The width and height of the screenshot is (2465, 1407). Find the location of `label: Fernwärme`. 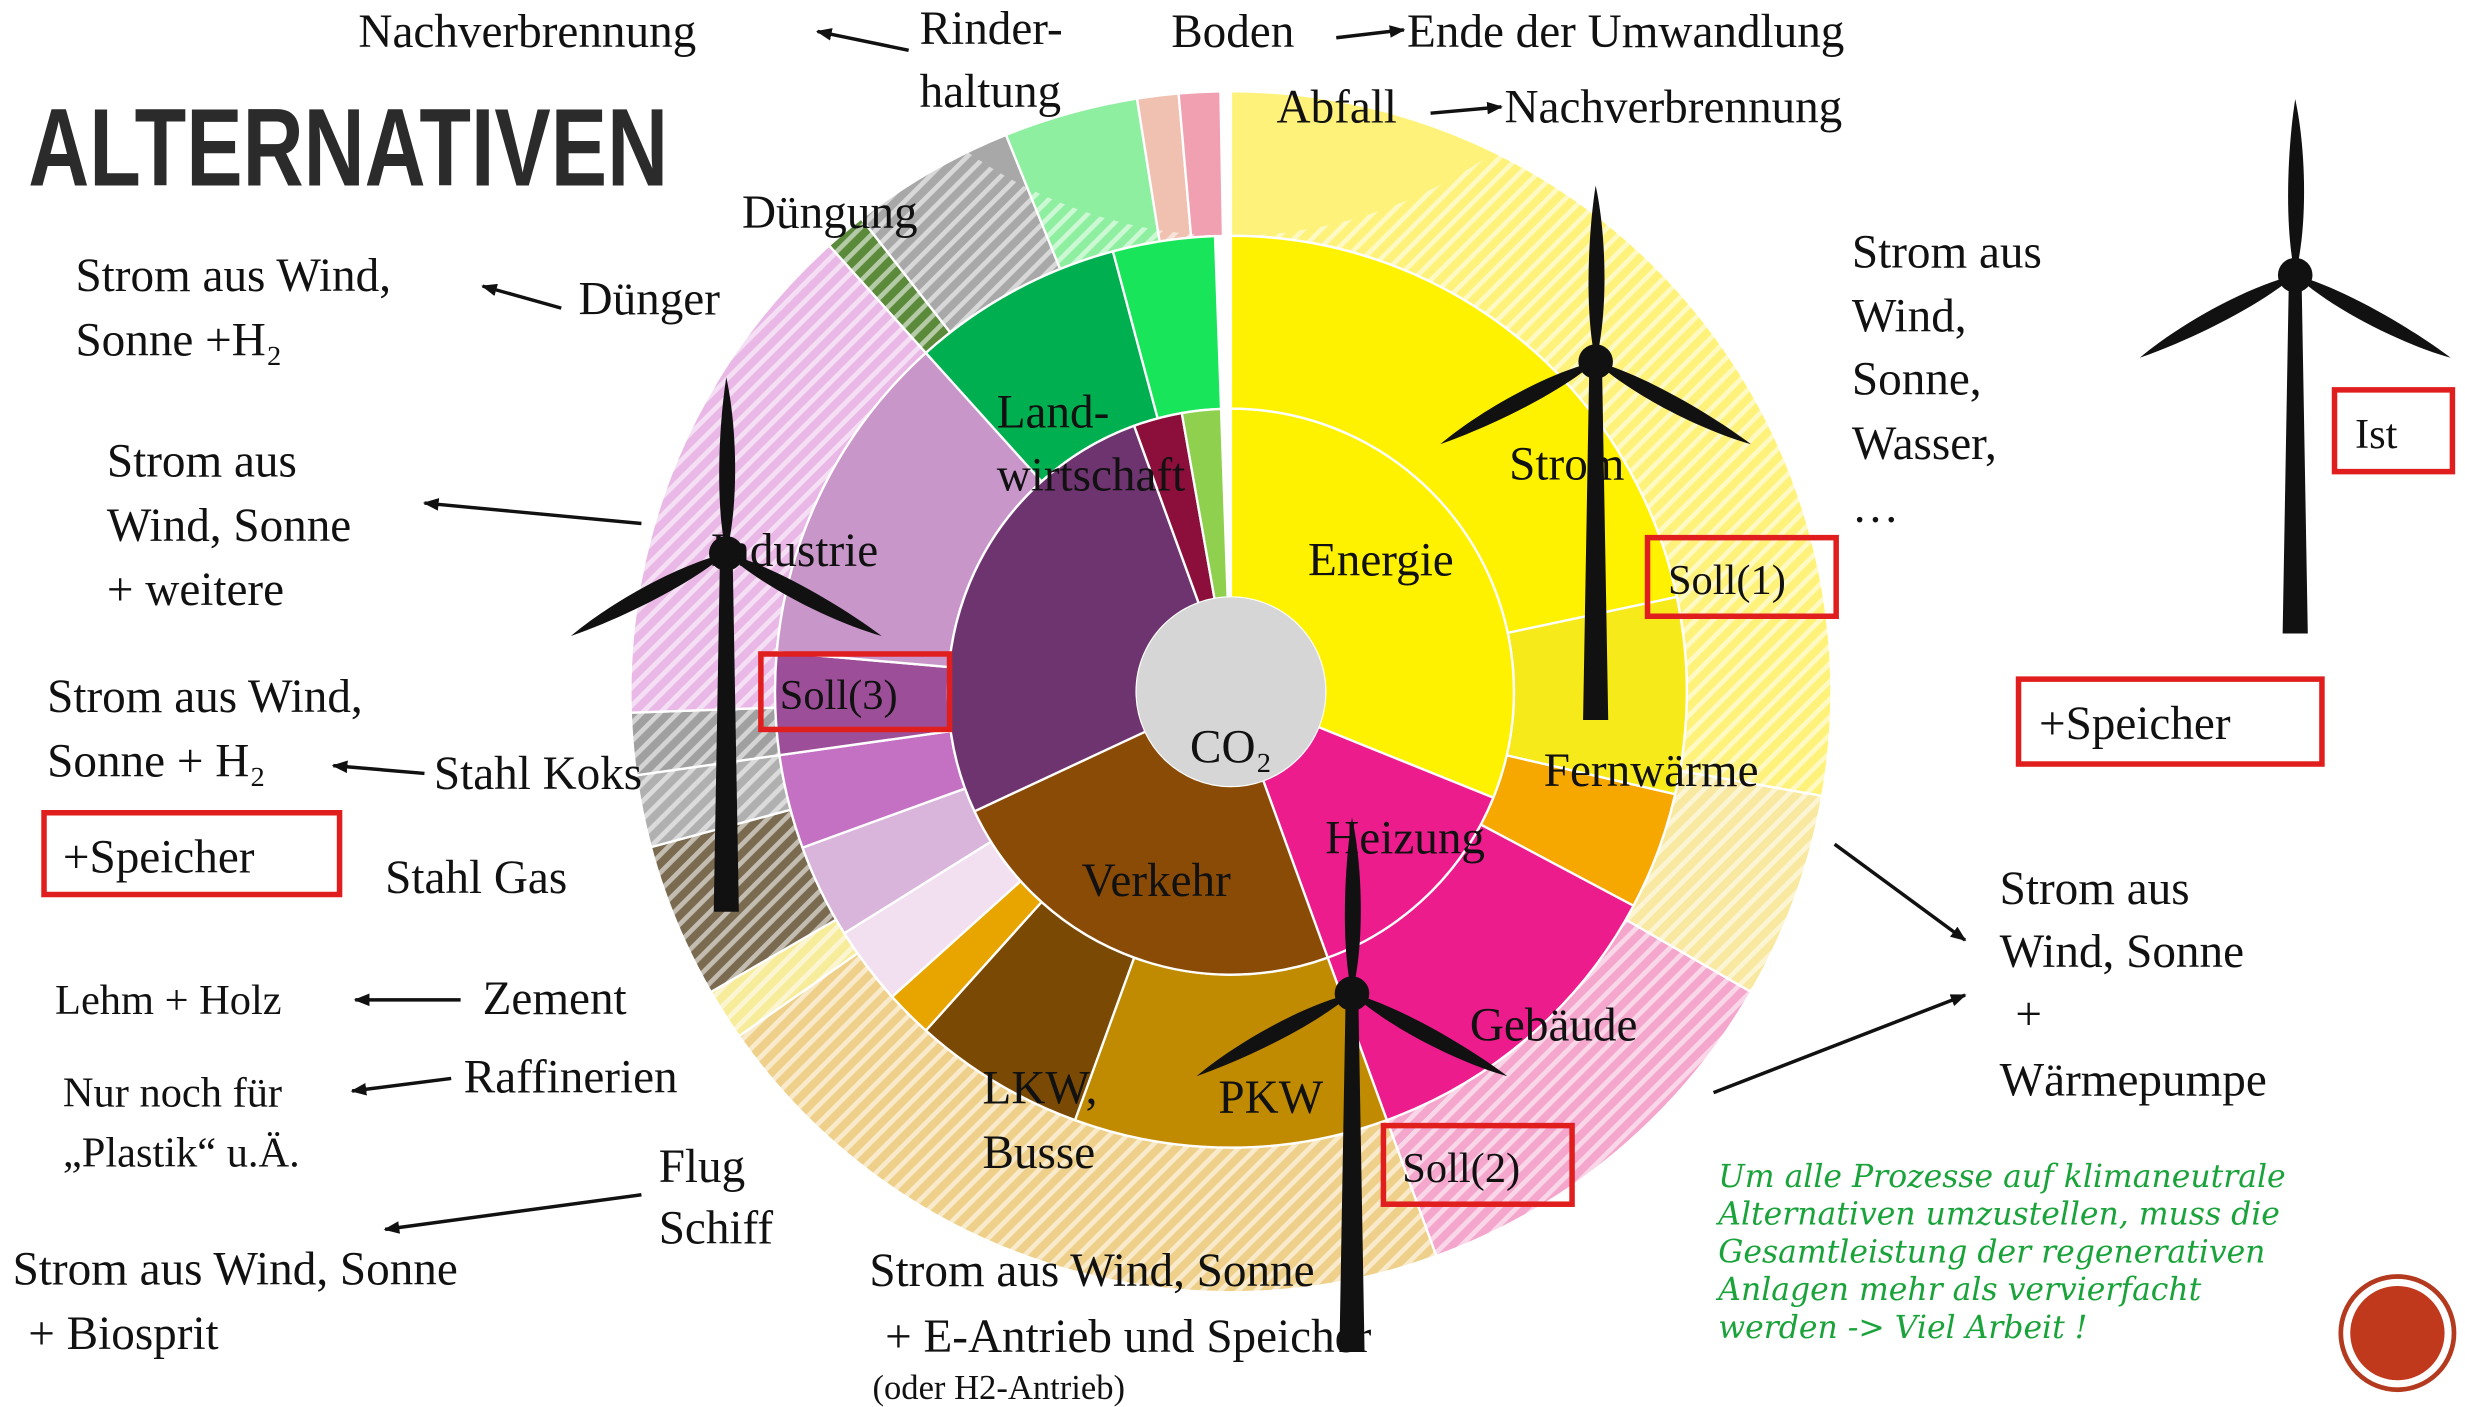

label: Fernwärme is located at coordinates (1651, 771).